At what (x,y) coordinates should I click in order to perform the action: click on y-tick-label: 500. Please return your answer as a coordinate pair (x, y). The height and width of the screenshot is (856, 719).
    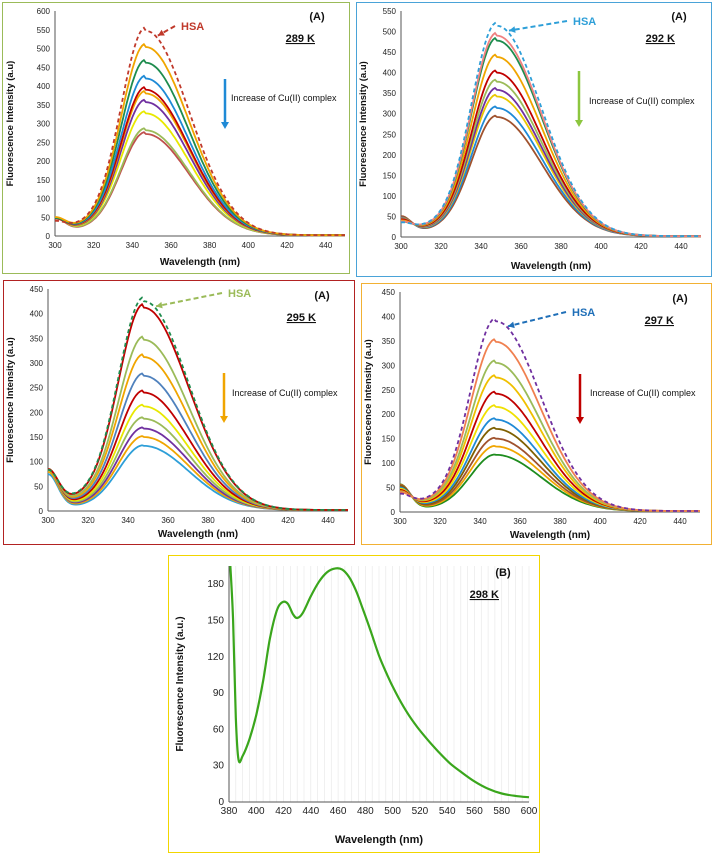
    Looking at the image, I should click on (44, 49).